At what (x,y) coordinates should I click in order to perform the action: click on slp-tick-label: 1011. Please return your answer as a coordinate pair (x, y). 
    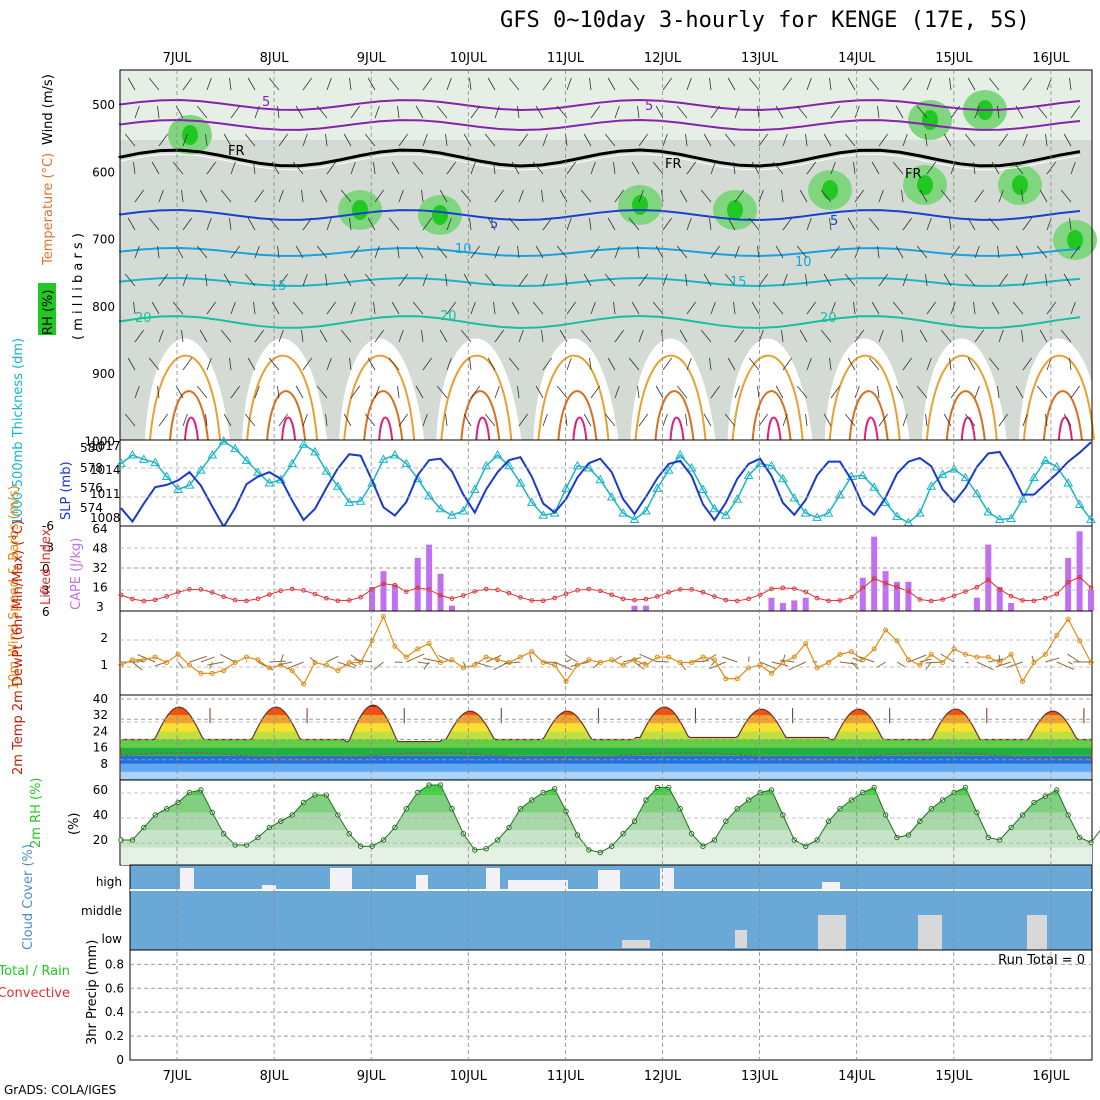
    Looking at the image, I should click on (105, 494).